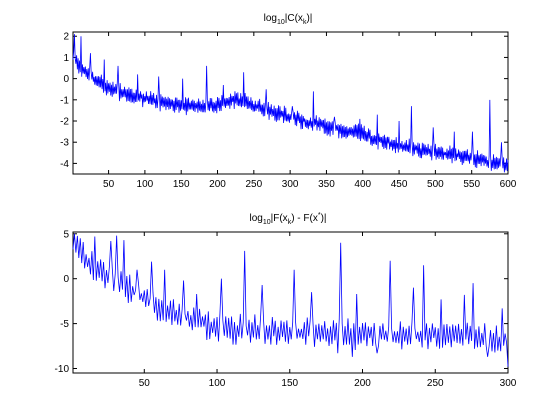  Describe the element at coordinates (62, 369) in the screenshot. I see `y-tick-label: -10` at that location.